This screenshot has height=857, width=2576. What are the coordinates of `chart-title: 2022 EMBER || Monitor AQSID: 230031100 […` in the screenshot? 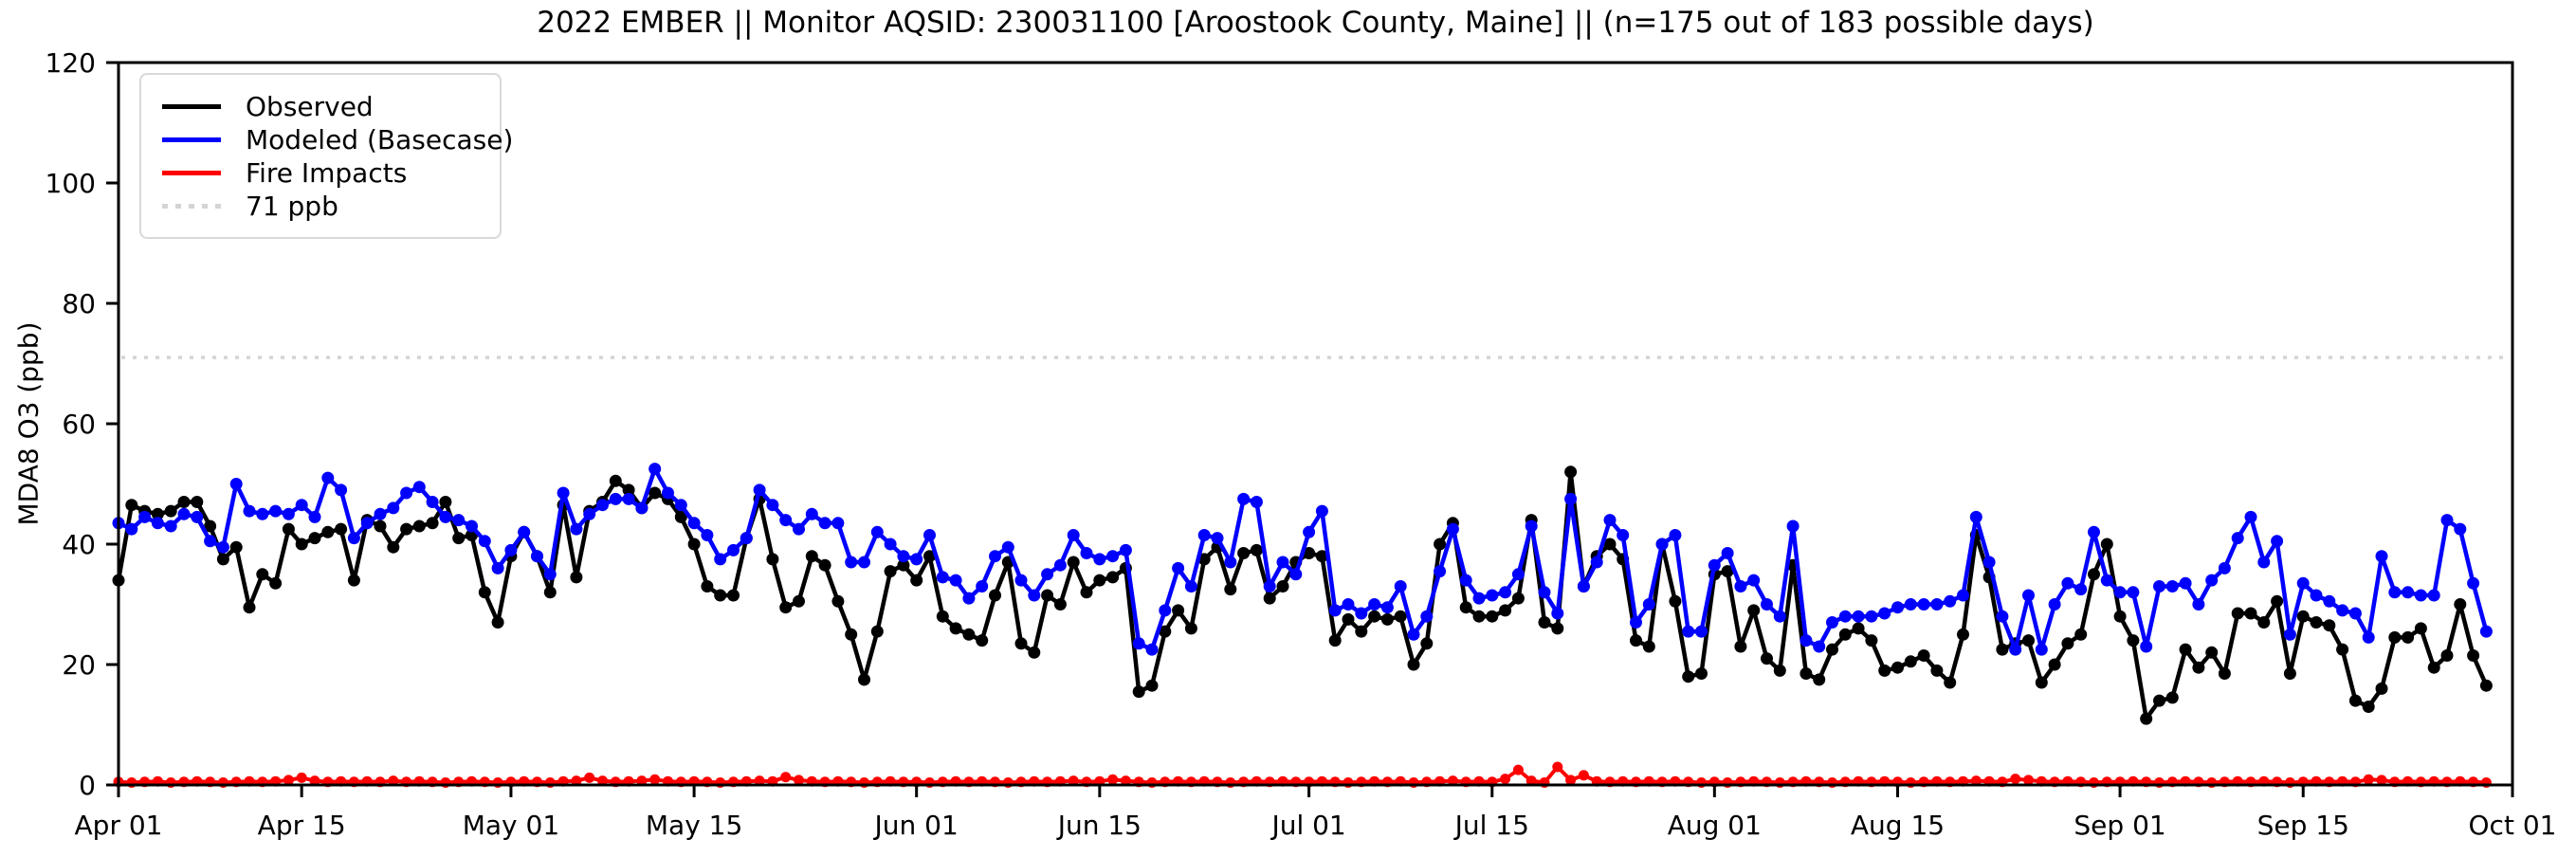 It's located at (1315, 23).